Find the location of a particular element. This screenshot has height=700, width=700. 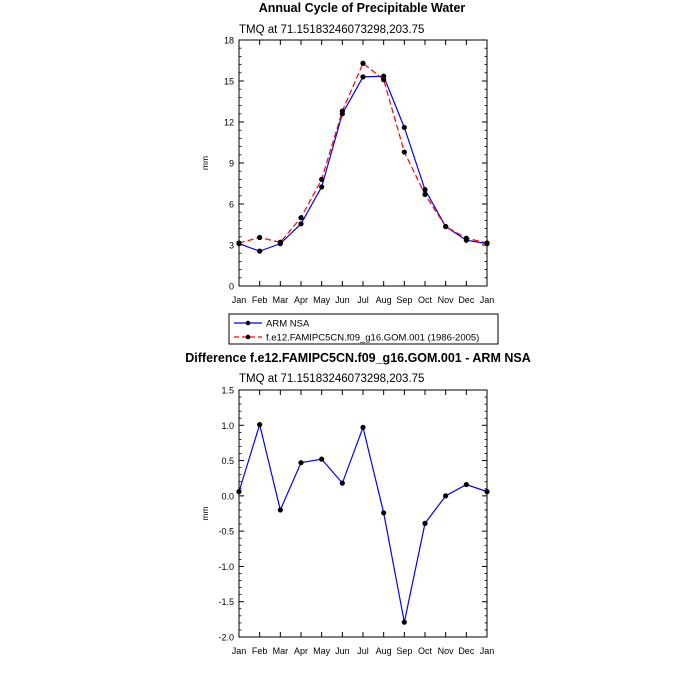

y-tick-label: 0 is located at coordinates (231, 287).